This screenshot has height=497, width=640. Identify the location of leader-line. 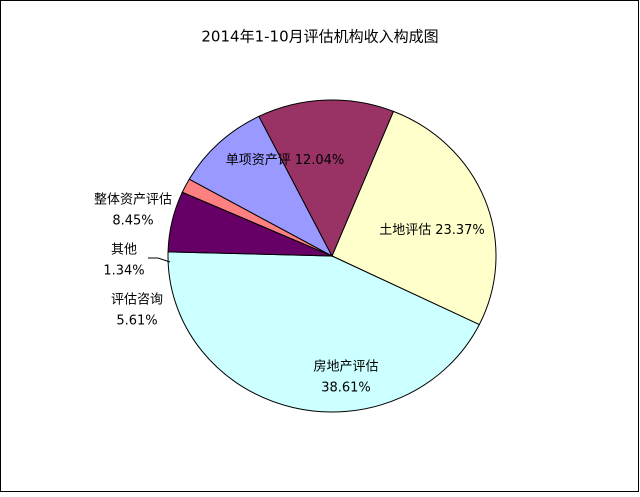
(159, 260).